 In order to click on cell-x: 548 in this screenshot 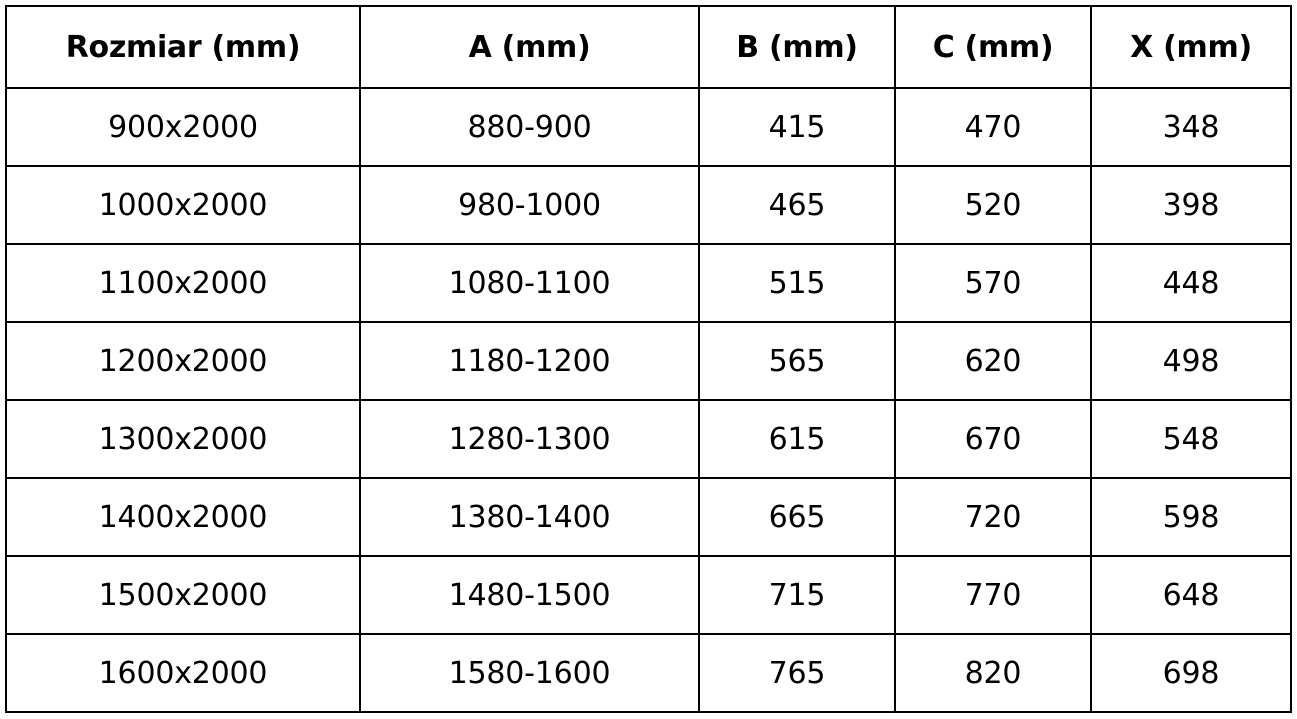, I will do `click(1191, 439)`.